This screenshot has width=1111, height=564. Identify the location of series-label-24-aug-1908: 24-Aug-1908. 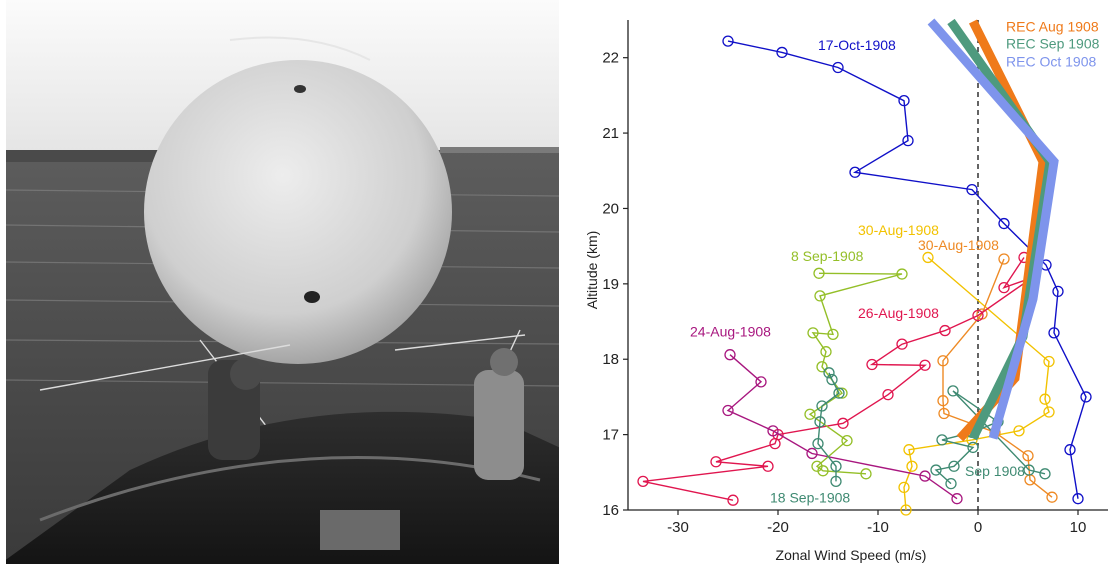
(730, 332).